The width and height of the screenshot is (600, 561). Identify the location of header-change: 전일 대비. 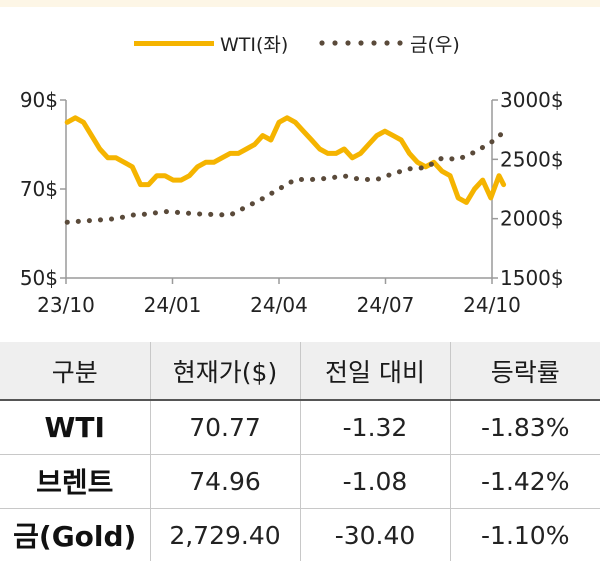
(374, 371).